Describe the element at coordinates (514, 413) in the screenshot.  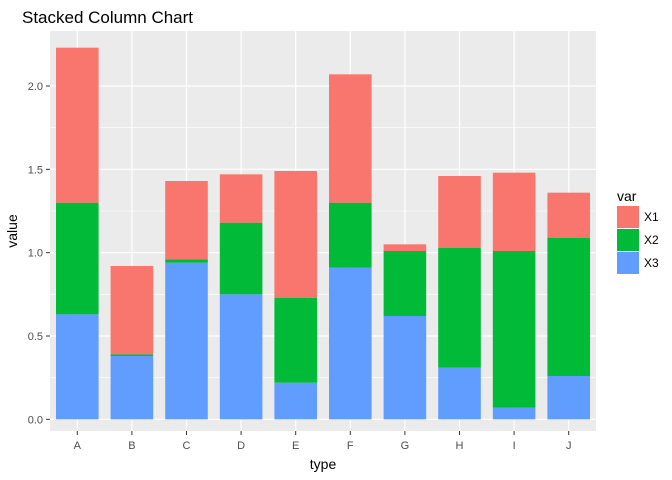
I see `bar-I-X3` at that location.